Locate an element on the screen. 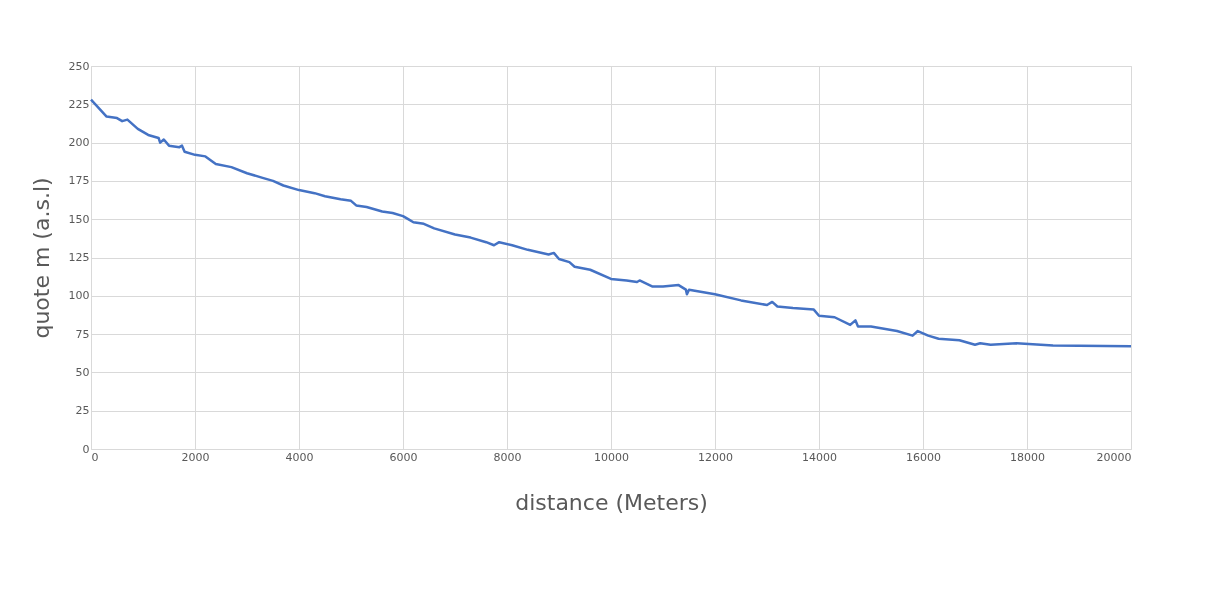 This screenshot has width=1224, height=594. y-tick-label: 225 is located at coordinates (79, 104).